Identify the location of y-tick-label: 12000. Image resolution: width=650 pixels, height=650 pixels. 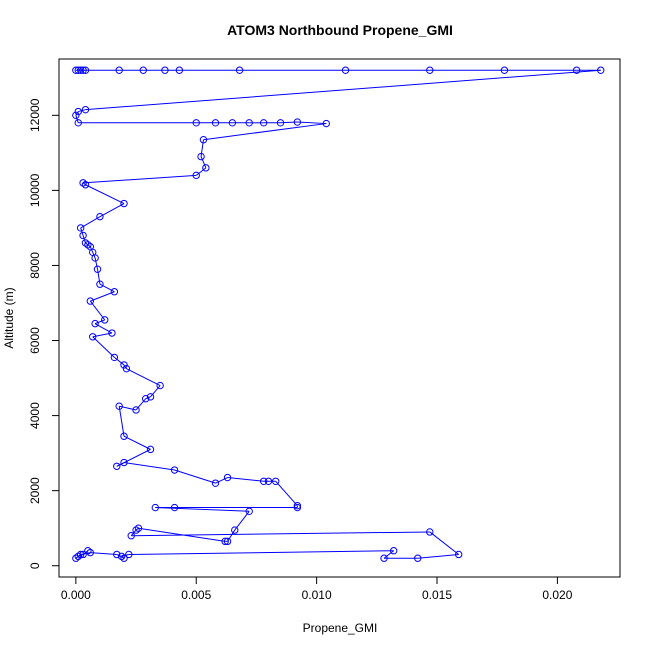
(35, 115).